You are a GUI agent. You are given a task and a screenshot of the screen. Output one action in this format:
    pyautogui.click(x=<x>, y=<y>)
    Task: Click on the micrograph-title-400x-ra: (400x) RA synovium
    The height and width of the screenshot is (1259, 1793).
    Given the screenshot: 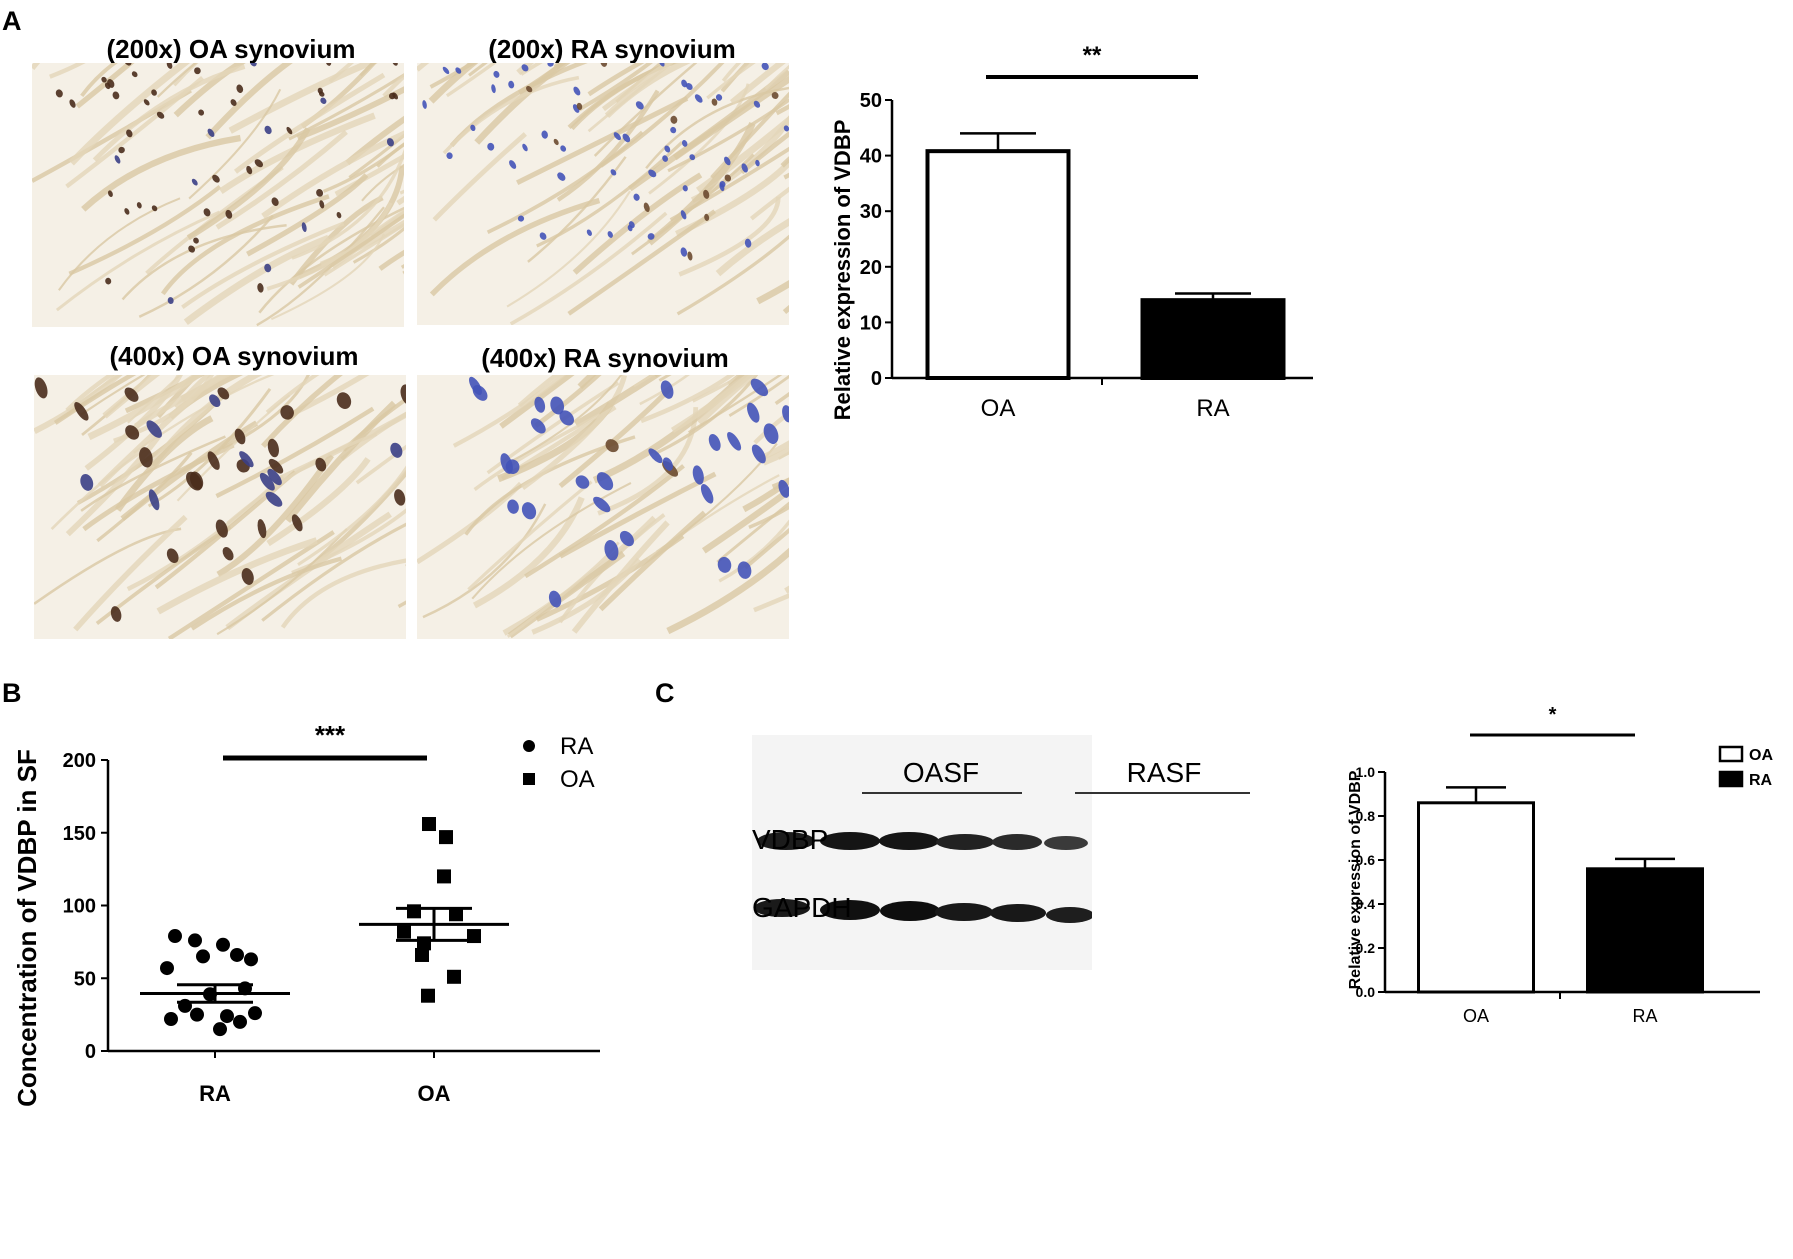 What is the action you would take?
    pyautogui.click(x=605, y=358)
    